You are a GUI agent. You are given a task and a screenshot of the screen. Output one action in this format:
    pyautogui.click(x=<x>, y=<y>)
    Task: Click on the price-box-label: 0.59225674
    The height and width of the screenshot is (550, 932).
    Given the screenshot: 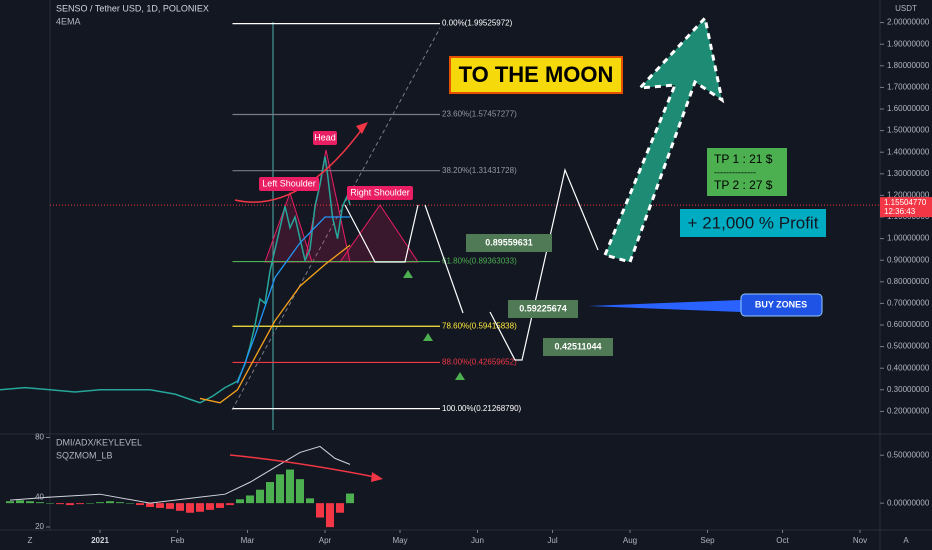 What is the action you would take?
    pyautogui.click(x=543, y=308)
    